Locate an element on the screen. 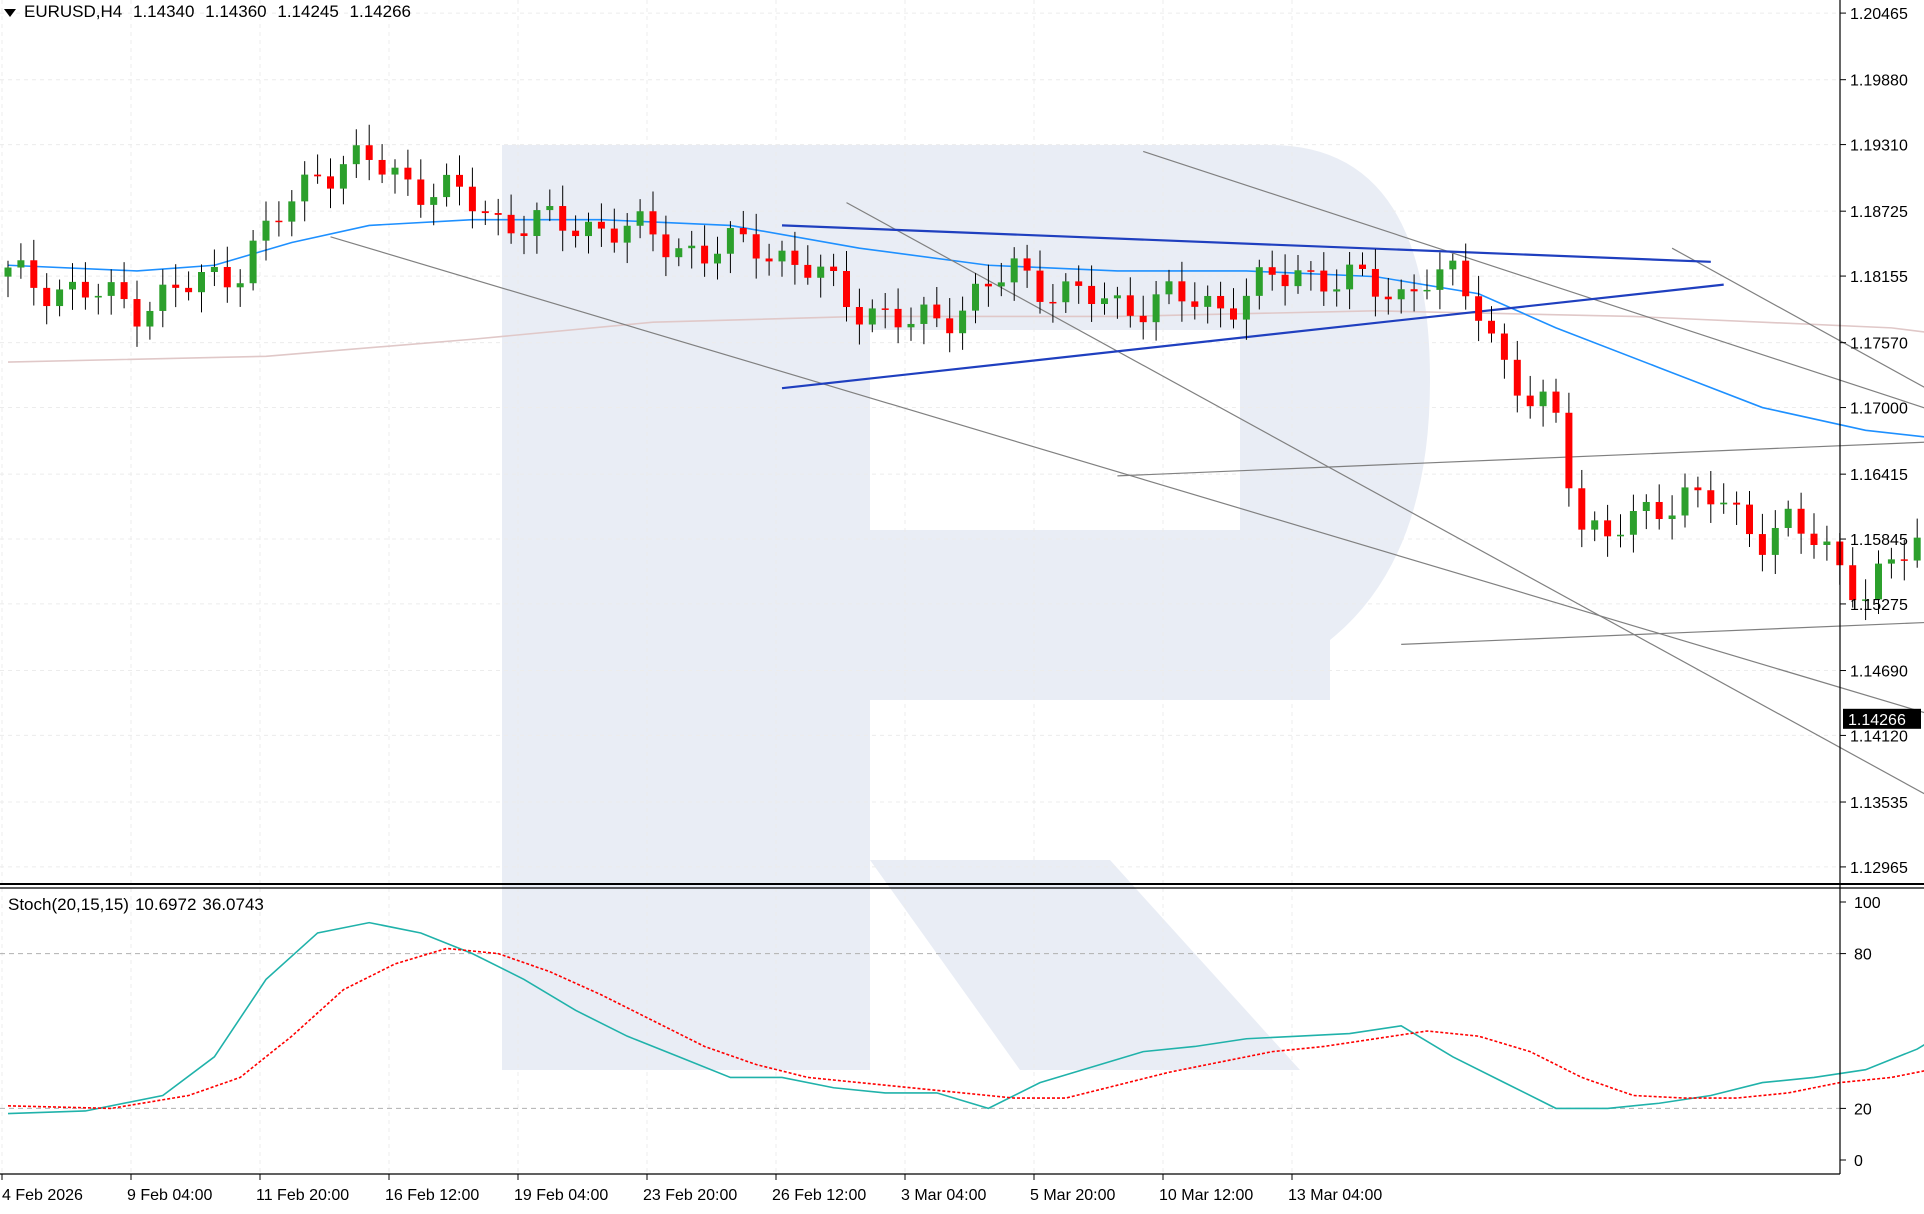 This screenshot has height=1214, width=1924. price-tick-label: 1.19310 is located at coordinates (1879, 146).